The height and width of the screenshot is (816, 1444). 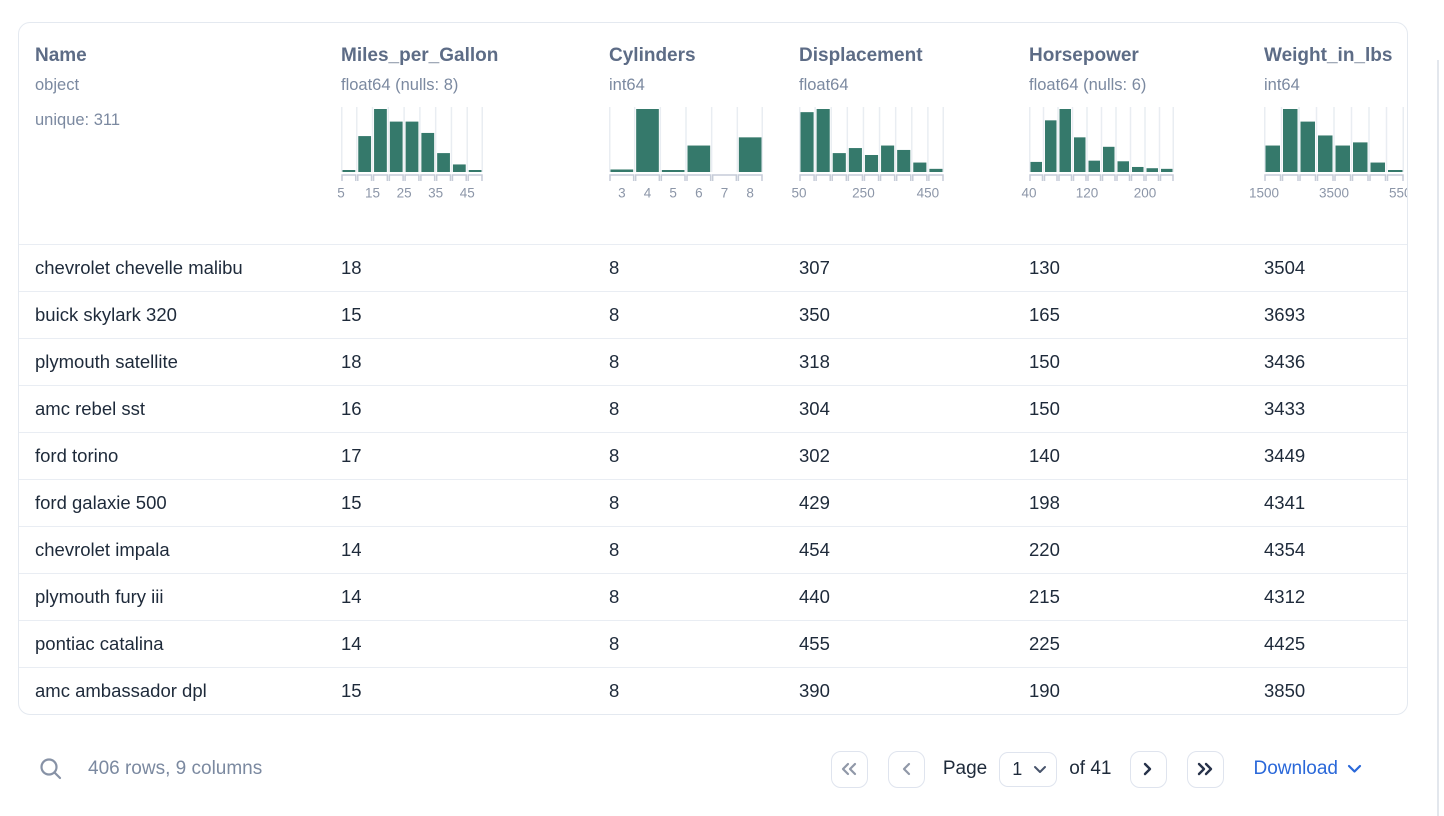 I want to click on column-header-weight_in_lbs: Weight_in_lbs int64 1500 3500 5500, so click(x=1328, y=133).